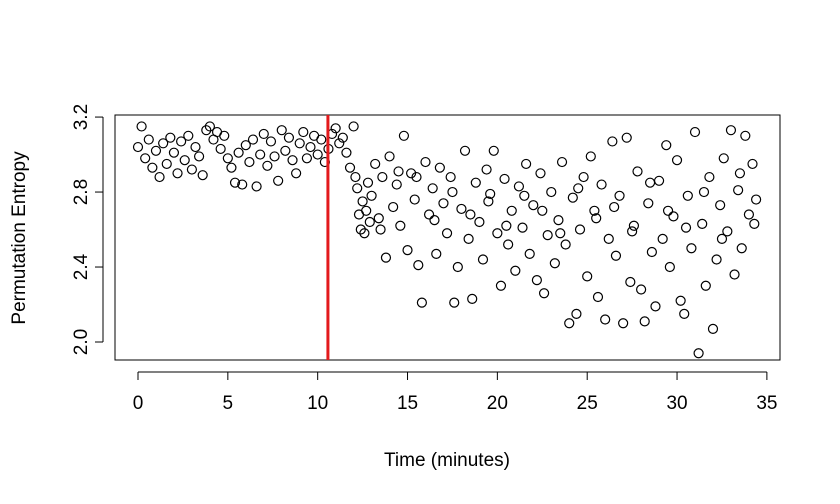  What do you see at coordinates (407, 403) in the screenshot?
I see `x-tick-label: 15` at bounding box center [407, 403].